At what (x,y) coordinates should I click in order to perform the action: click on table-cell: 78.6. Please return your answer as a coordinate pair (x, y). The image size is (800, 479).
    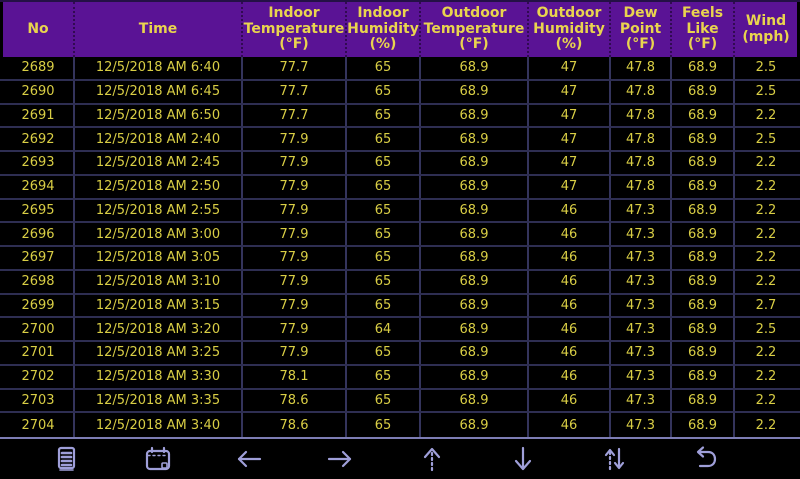
    Looking at the image, I should click on (295, 425).